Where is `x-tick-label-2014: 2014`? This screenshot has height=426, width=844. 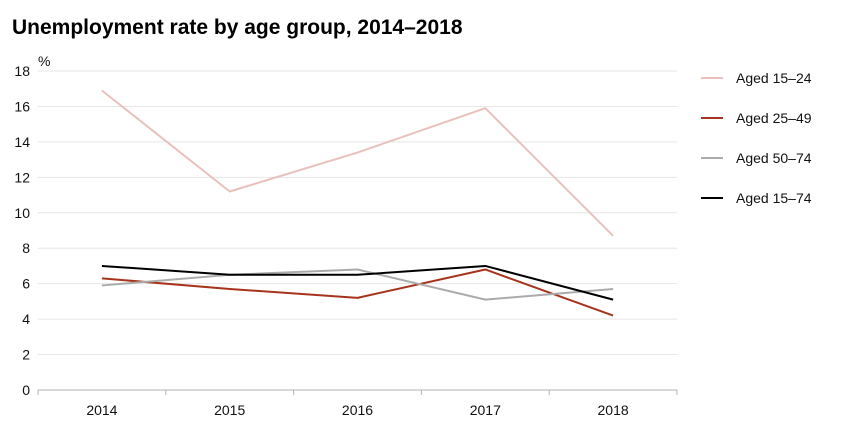
x-tick-label-2014: 2014 is located at coordinates (101, 410).